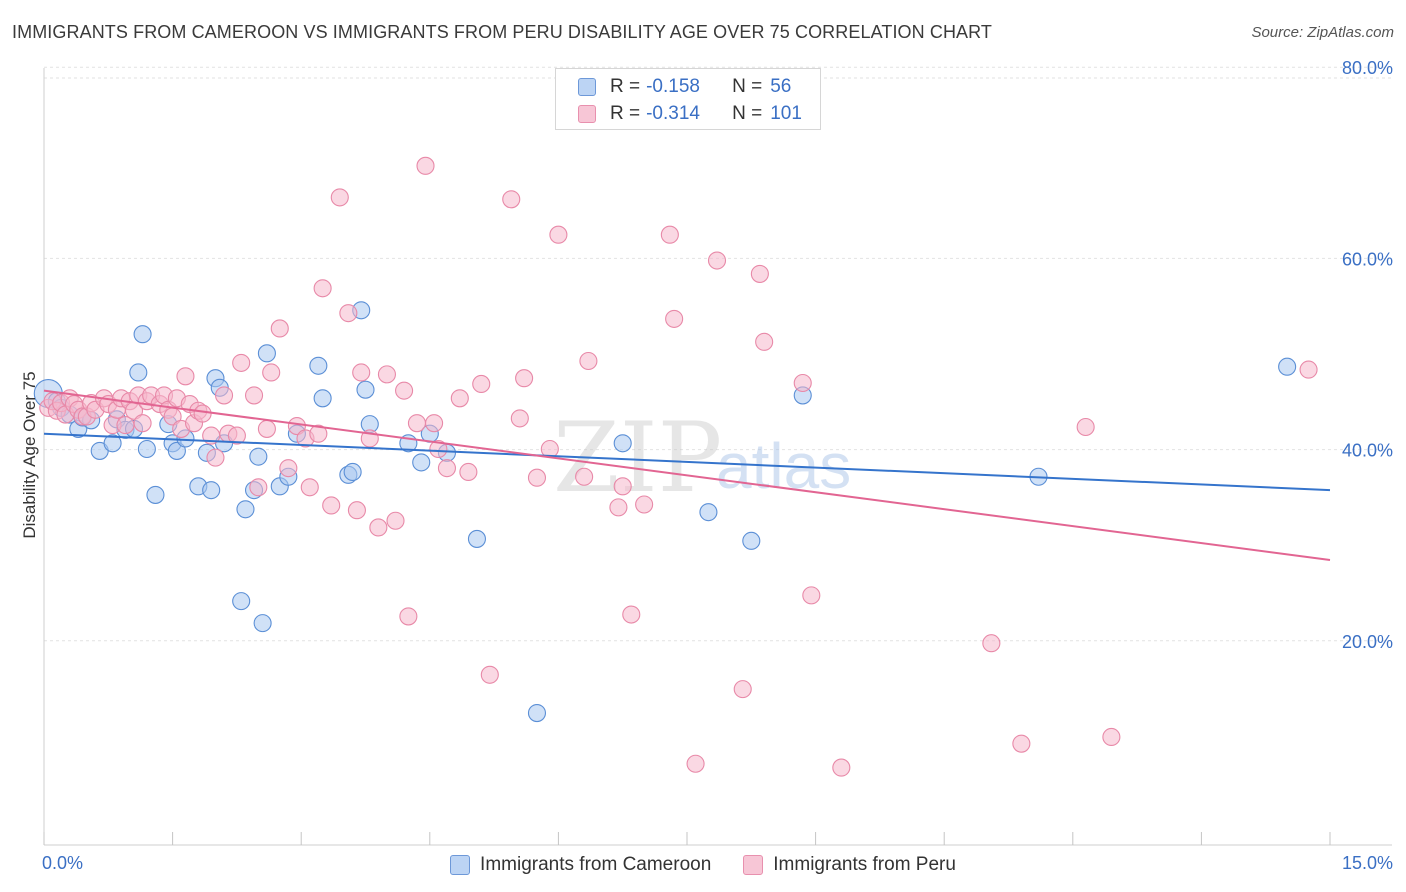 The width and height of the screenshot is (1406, 892). I want to click on legend-label-peru: Immigrants from Peru, so click(864, 864).